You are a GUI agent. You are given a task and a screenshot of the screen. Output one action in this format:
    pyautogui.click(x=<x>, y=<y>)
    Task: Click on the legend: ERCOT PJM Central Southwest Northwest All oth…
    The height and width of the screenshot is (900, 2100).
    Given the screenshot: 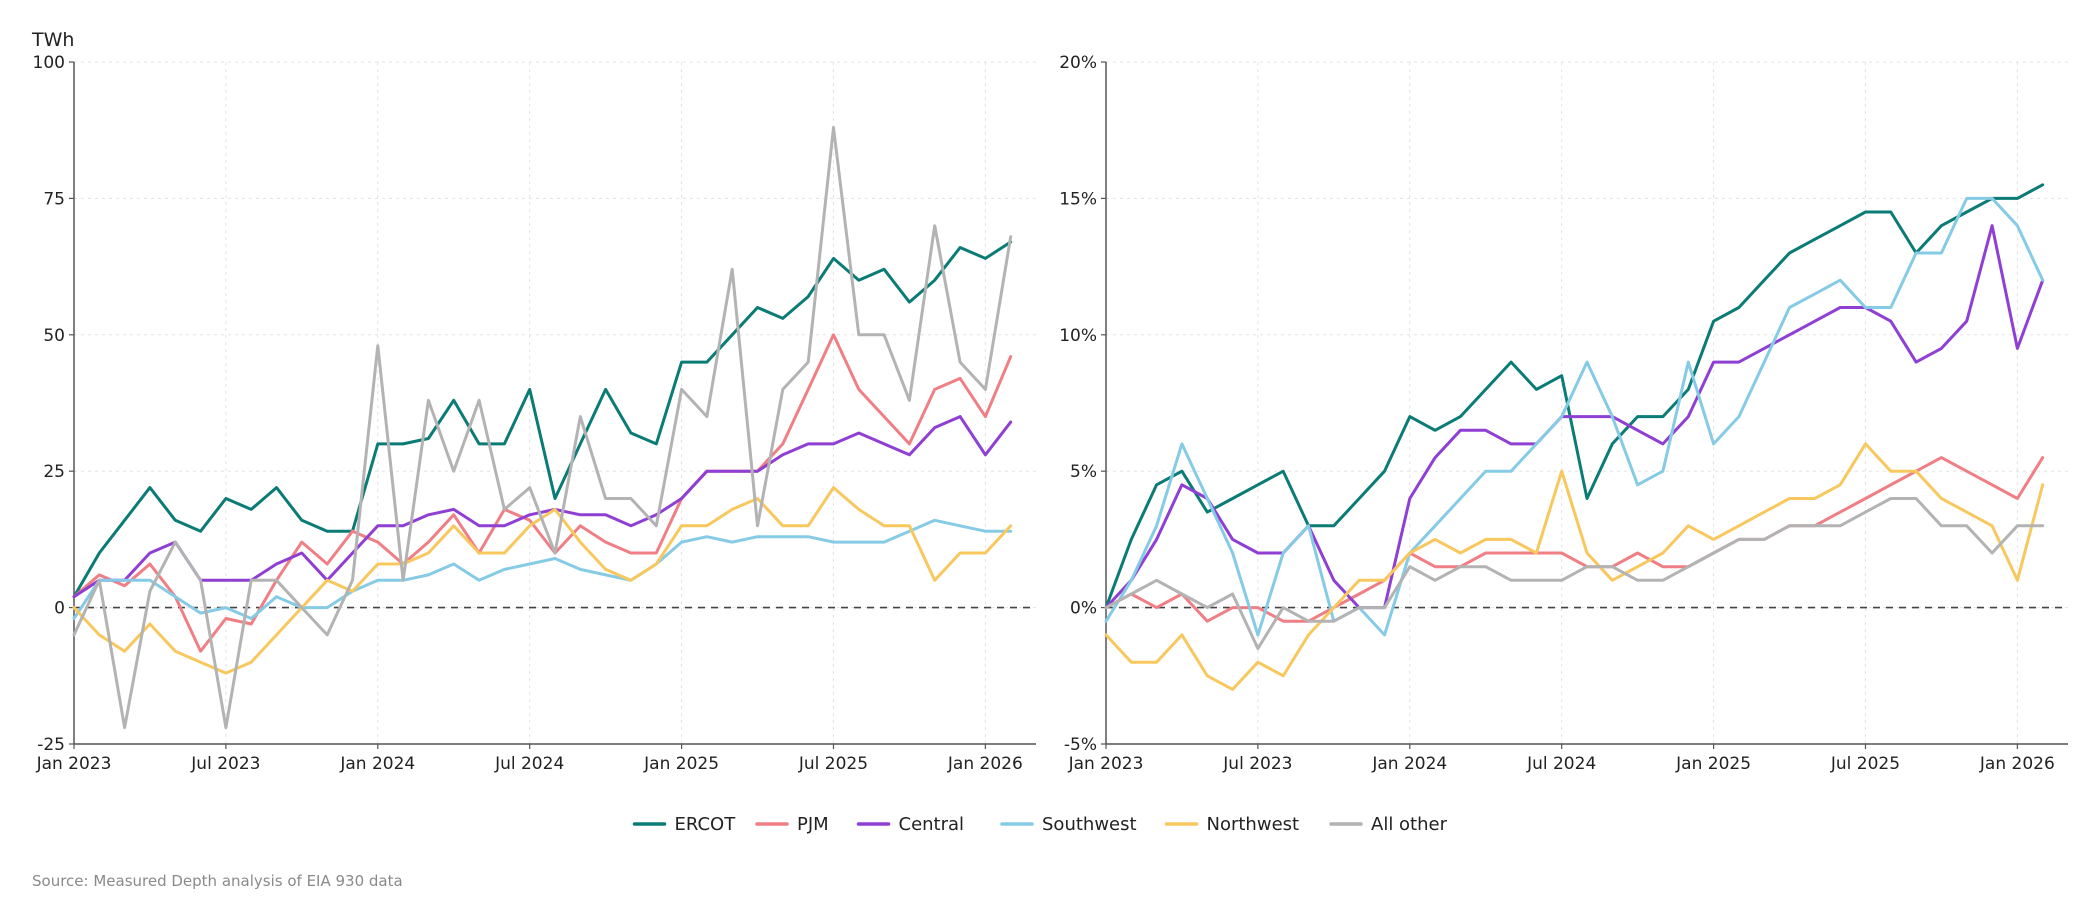 What is the action you would take?
    pyautogui.click(x=1040, y=824)
    